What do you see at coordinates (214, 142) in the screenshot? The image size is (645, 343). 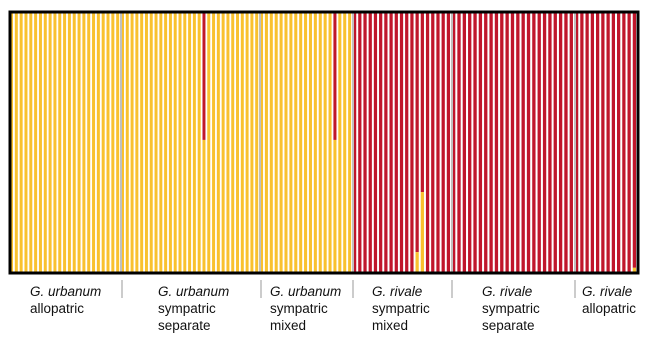 I see `bar-g1-19-urbanum` at bounding box center [214, 142].